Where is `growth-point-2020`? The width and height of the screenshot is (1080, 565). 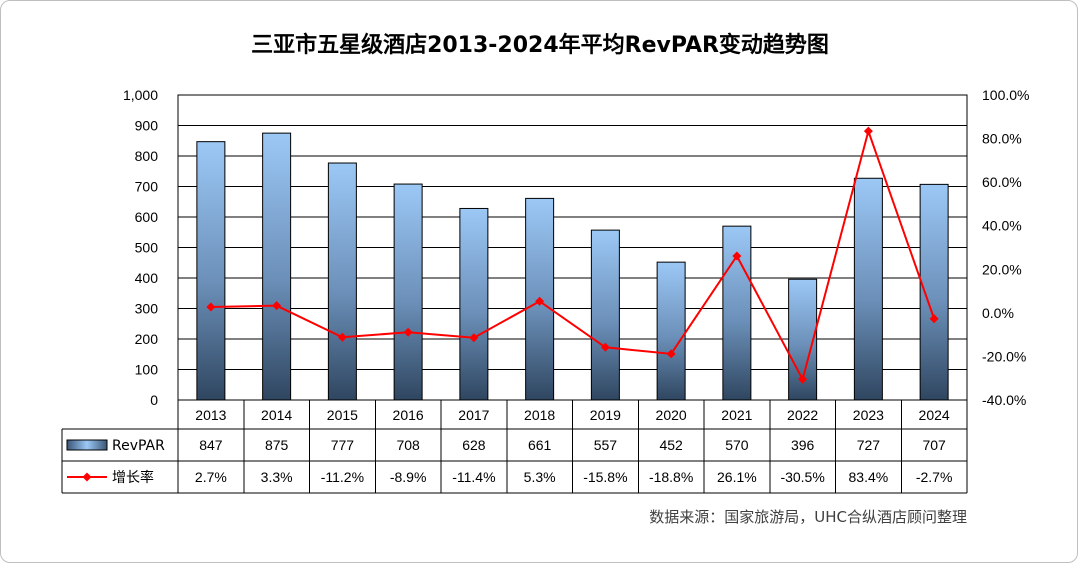
growth-point-2020 is located at coordinates (671, 354).